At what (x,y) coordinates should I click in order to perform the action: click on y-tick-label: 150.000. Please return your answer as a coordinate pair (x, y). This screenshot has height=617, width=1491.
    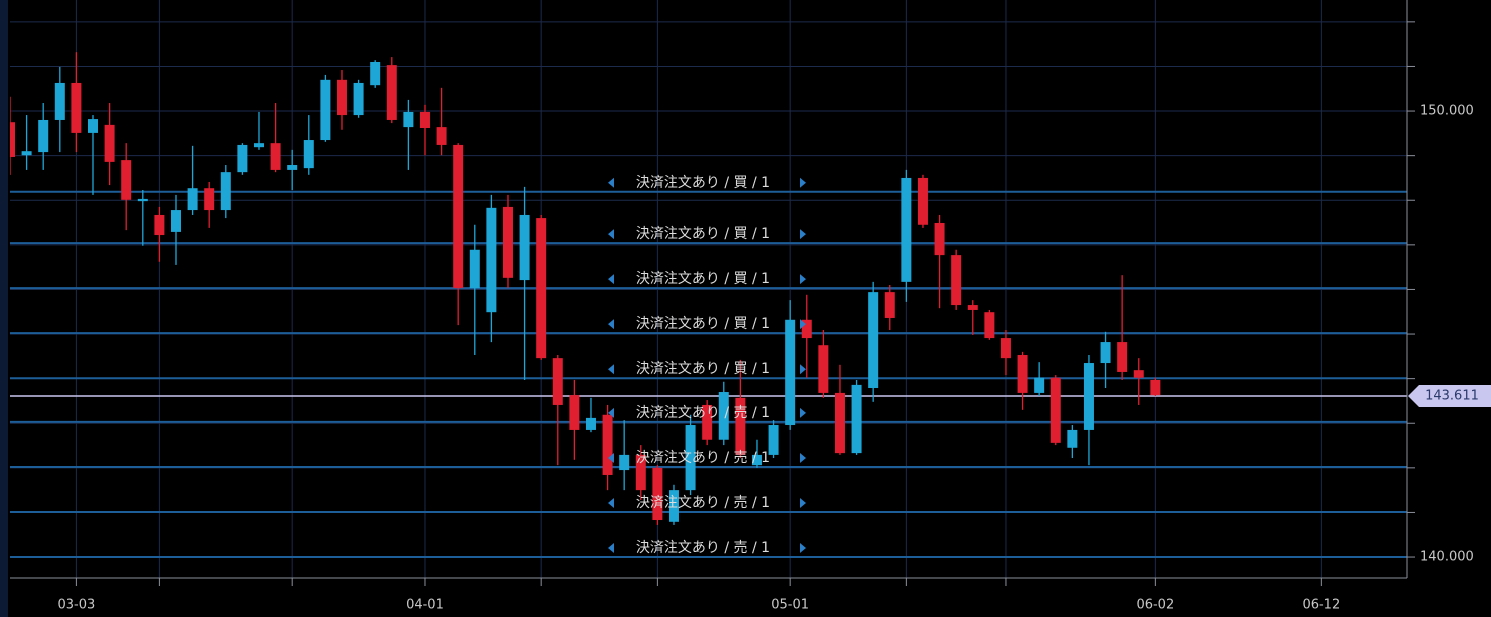
    Looking at the image, I should click on (1447, 111).